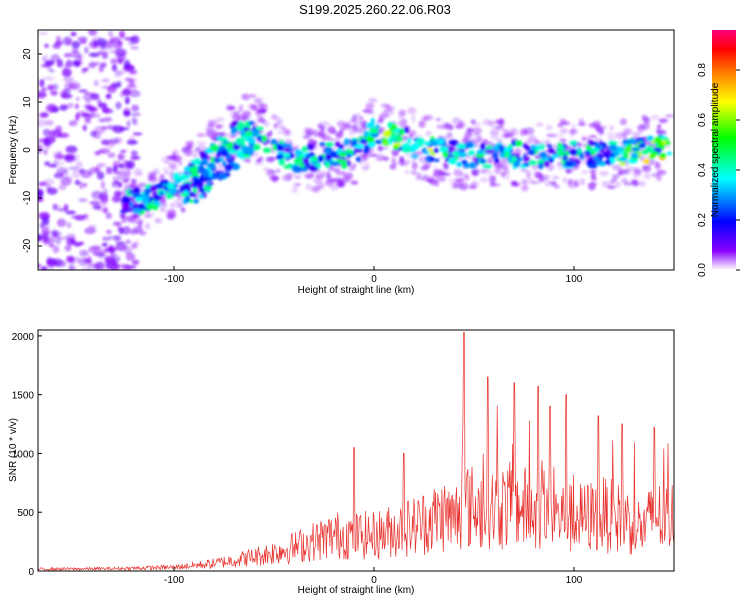 The height and width of the screenshot is (600, 750). I want to click on colorbar-tick-label: 0.4, so click(702, 170).